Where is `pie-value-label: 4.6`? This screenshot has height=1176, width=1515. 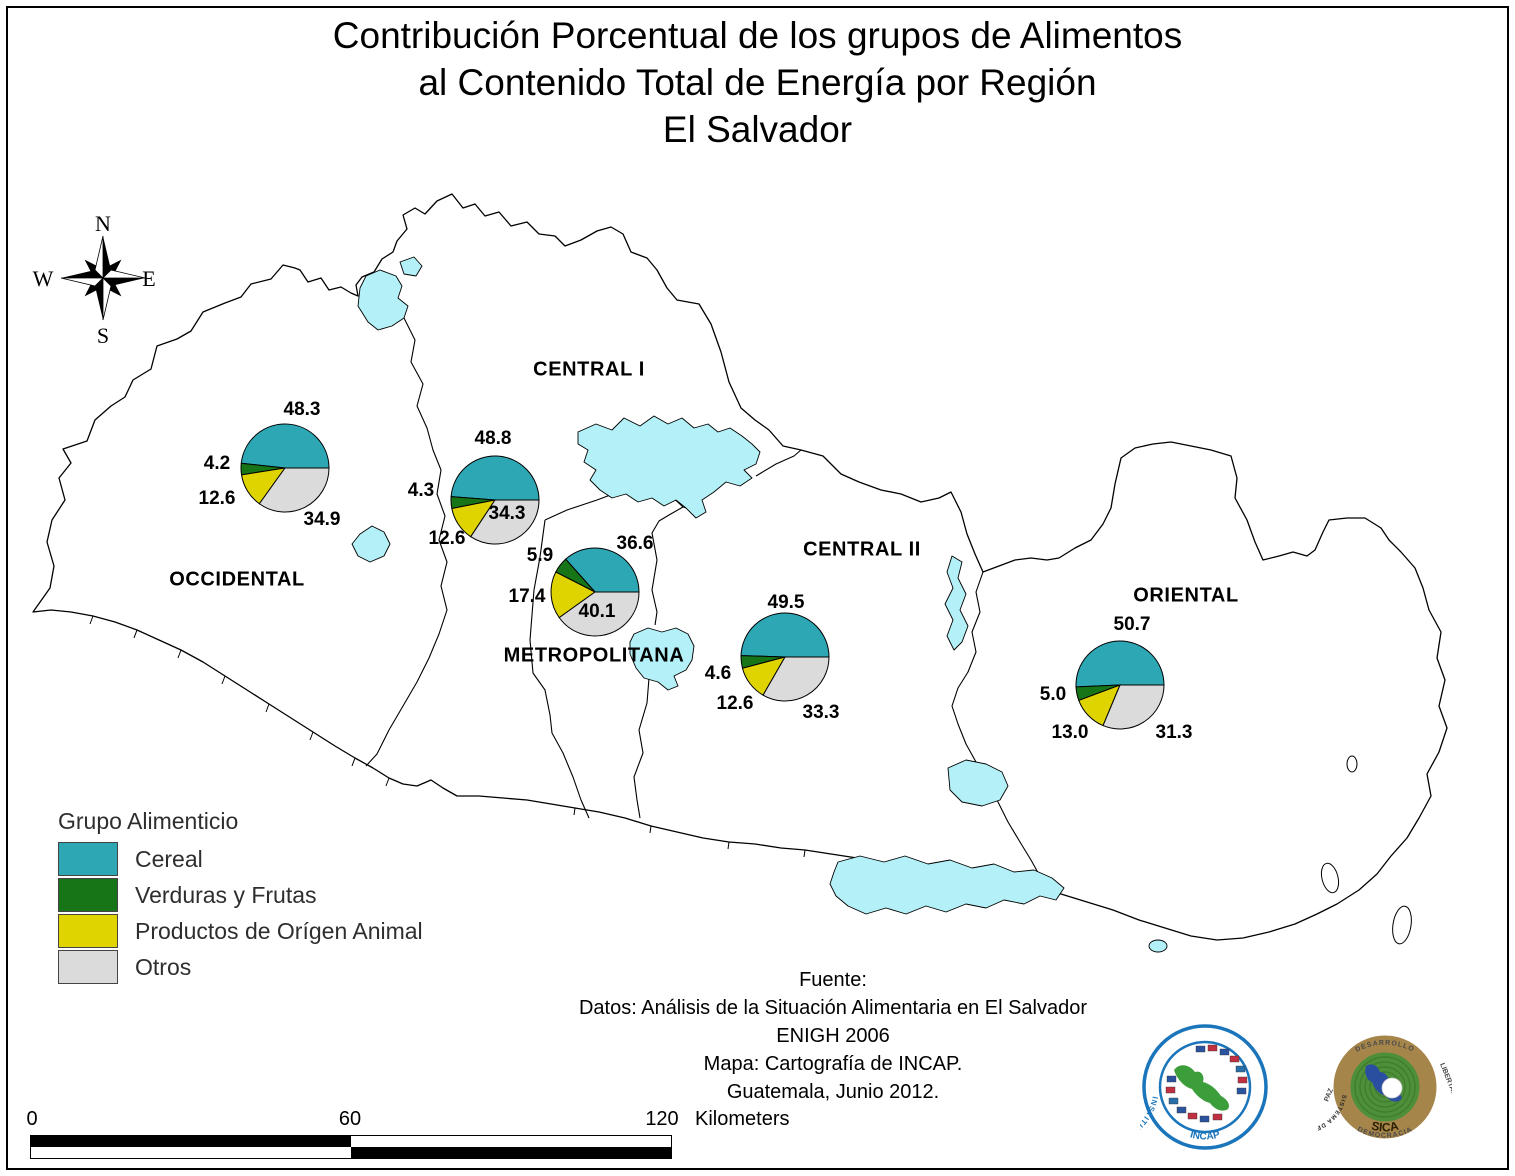 pie-value-label: 4.6 is located at coordinates (718, 673).